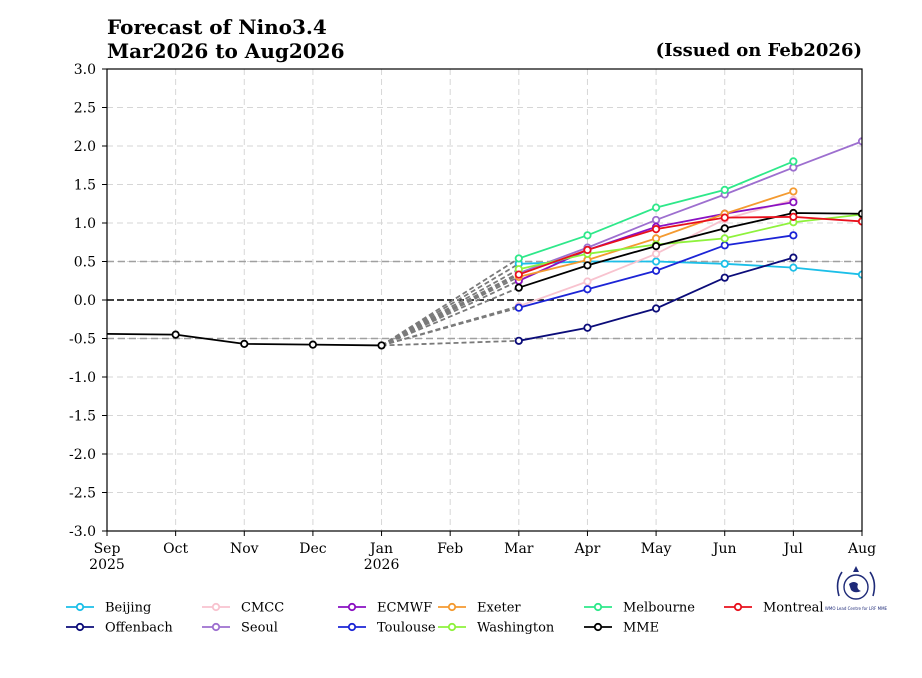  Describe the element at coordinates (85, 263) in the screenshot. I see `y-tick-label: 0.5` at that location.